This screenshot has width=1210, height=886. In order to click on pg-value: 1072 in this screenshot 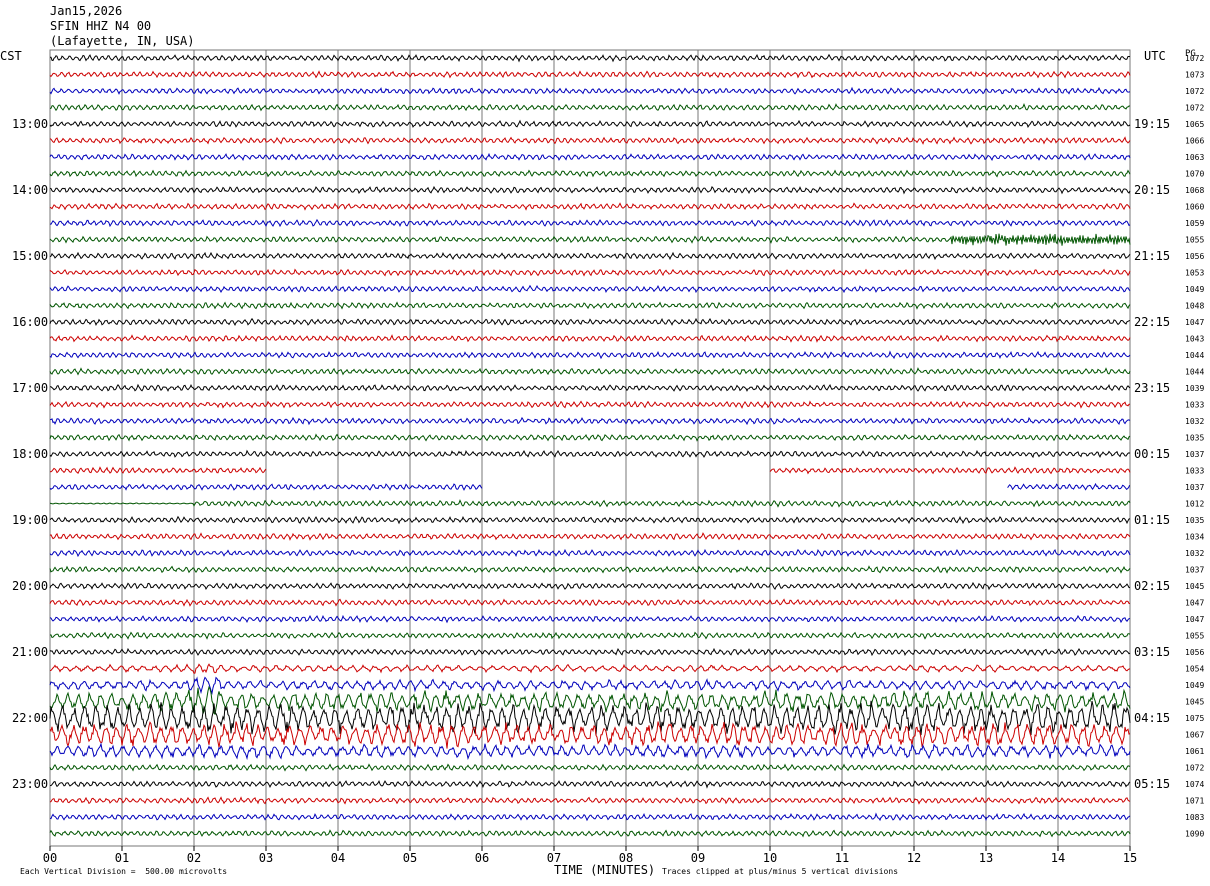, I will do `click(1194, 91)`.